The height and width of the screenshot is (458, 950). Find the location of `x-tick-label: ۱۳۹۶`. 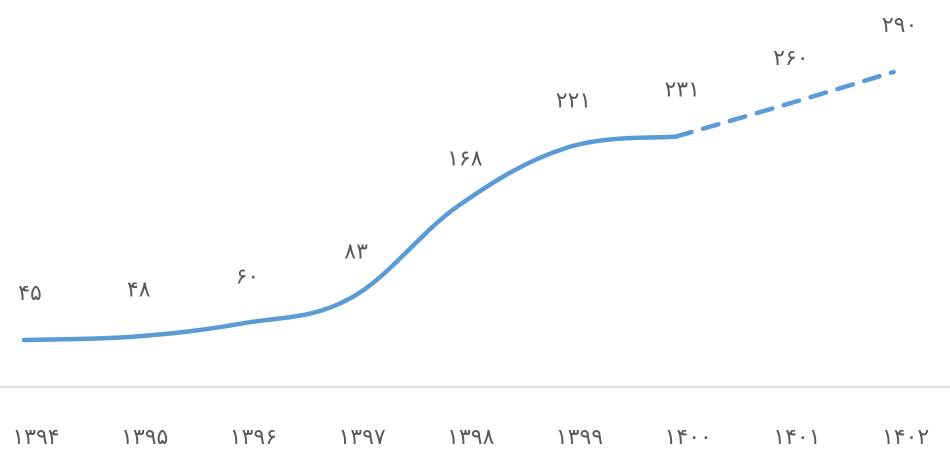

x-tick-label: ۱۳۹۶ is located at coordinates (253, 437).